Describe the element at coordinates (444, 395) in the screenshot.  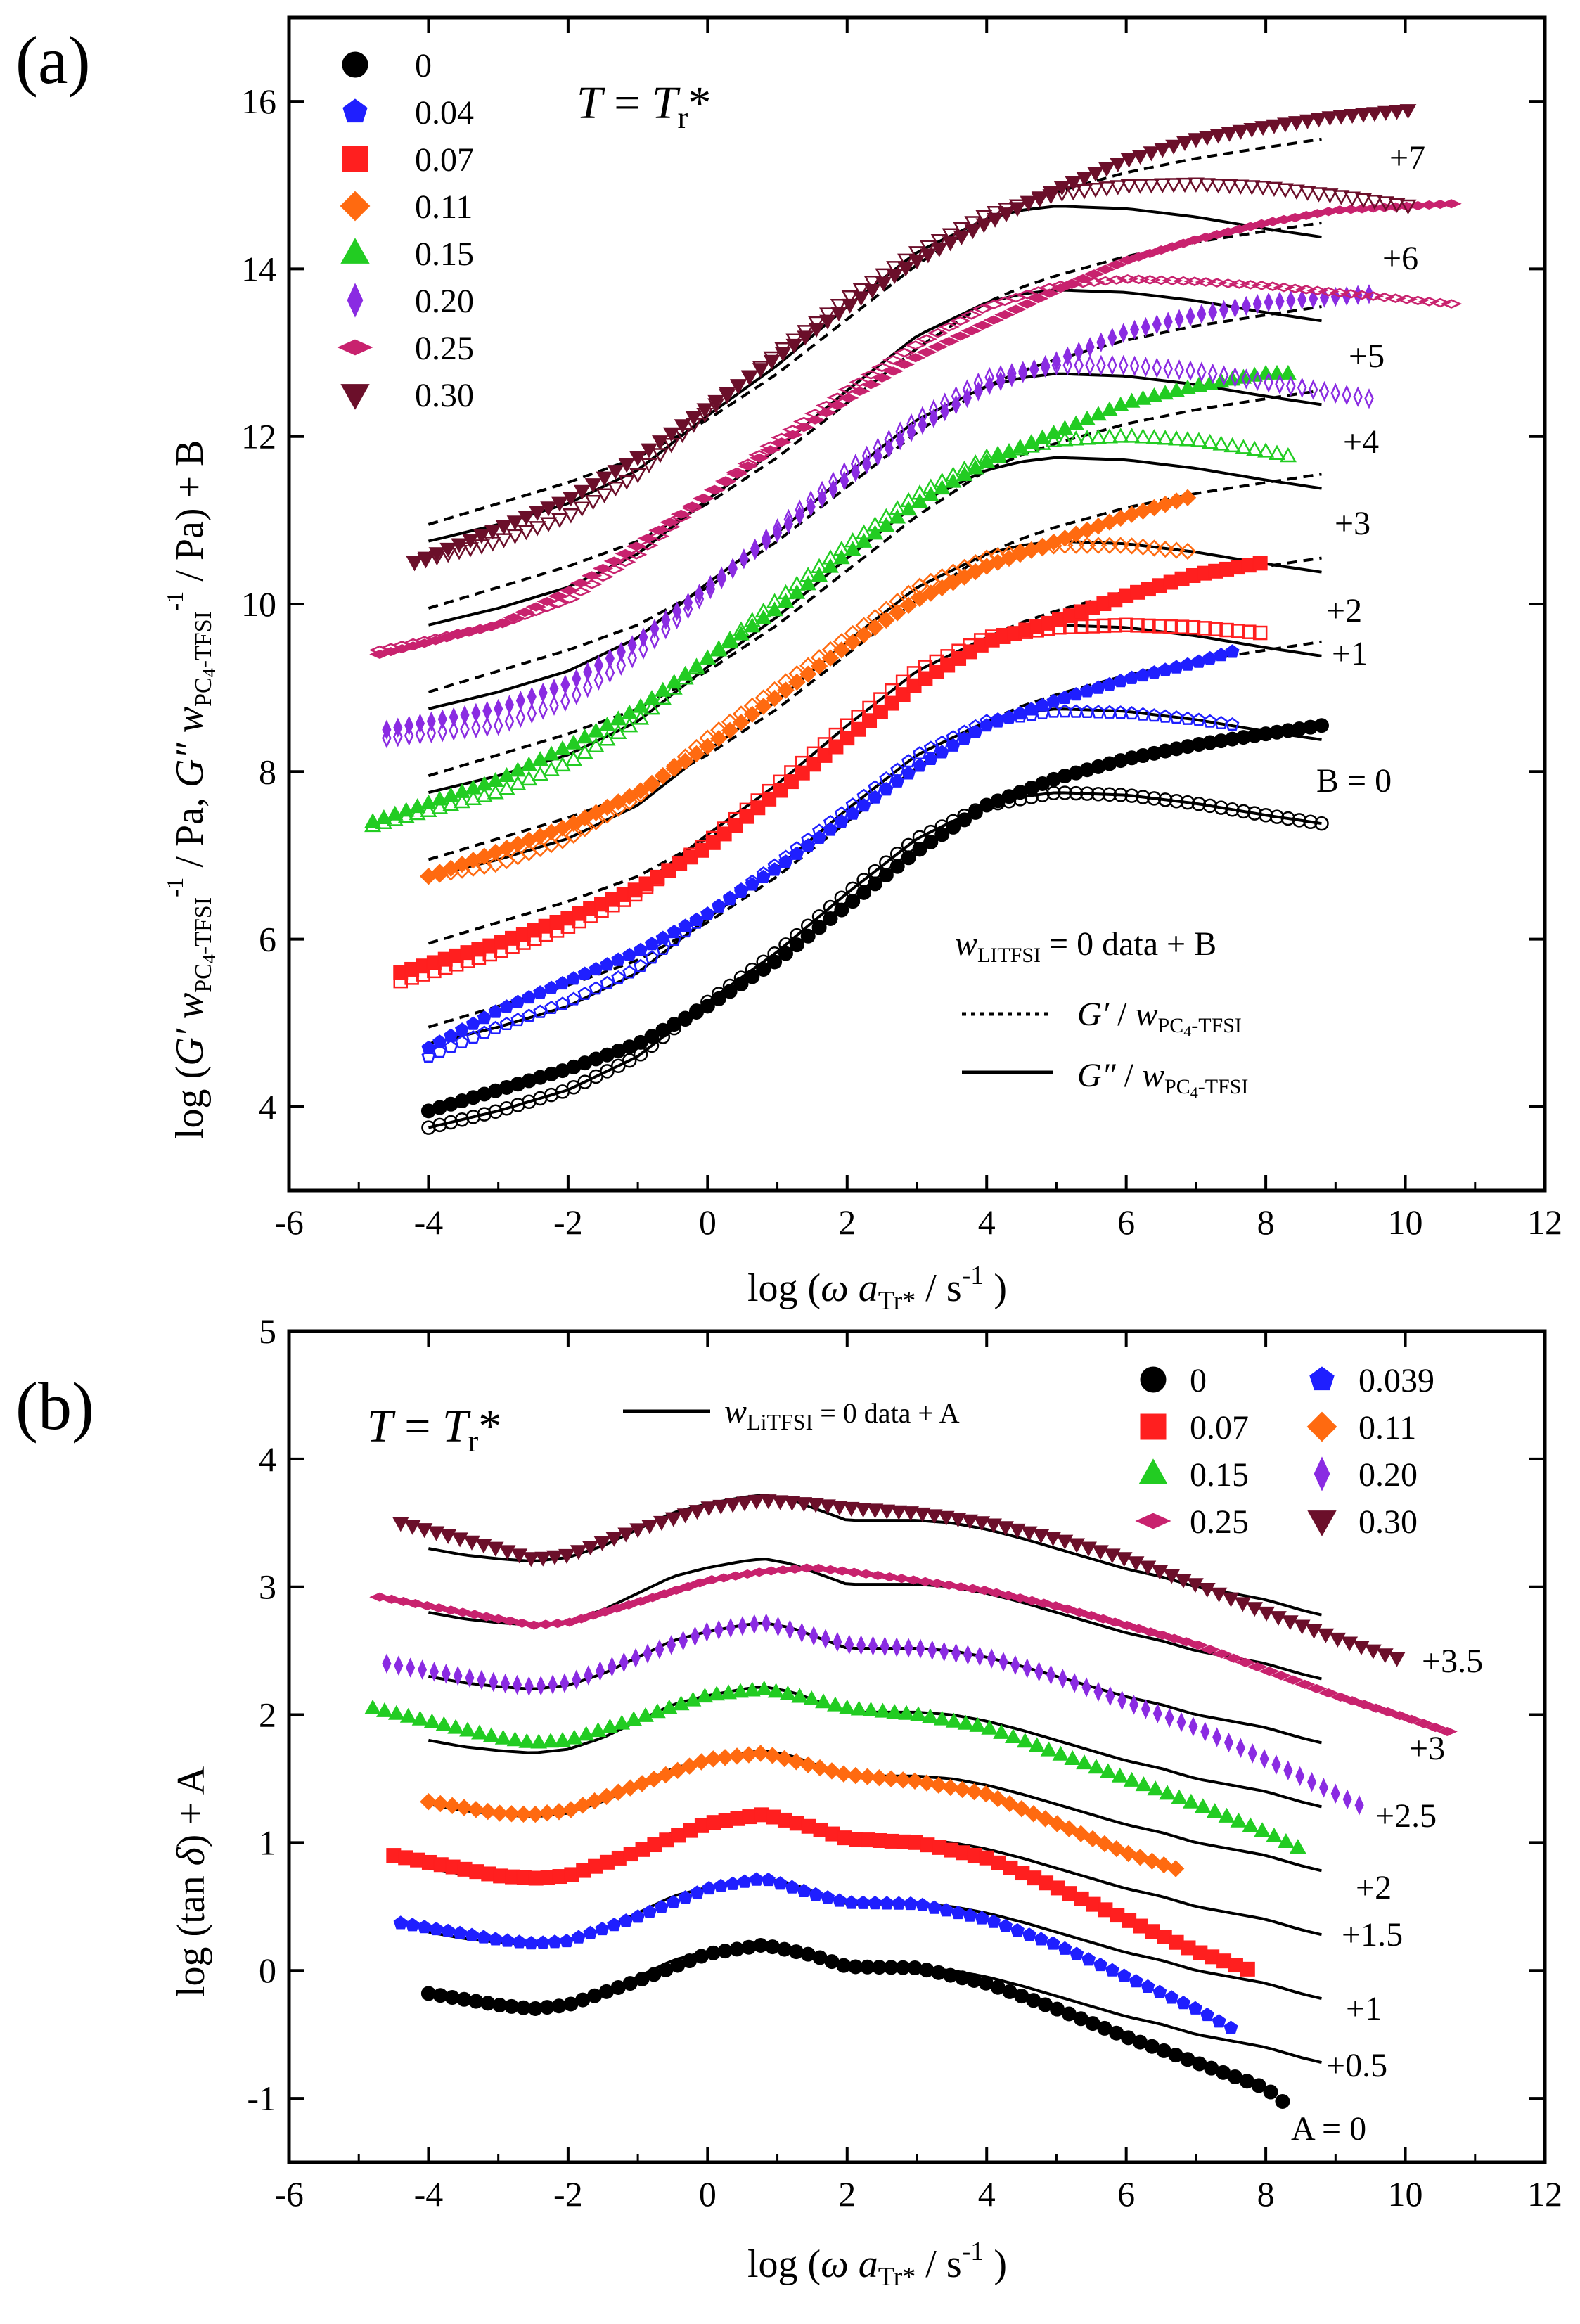
I see `legend-label: 0.30` at that location.